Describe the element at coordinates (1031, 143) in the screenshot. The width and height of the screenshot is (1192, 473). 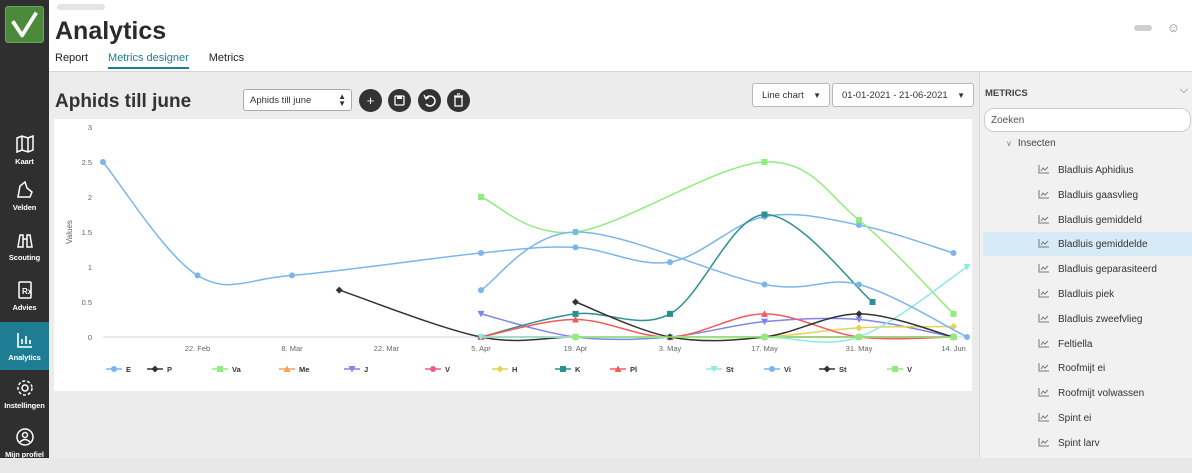
I see `metric-group-insecten: ∨ Insecten` at that location.